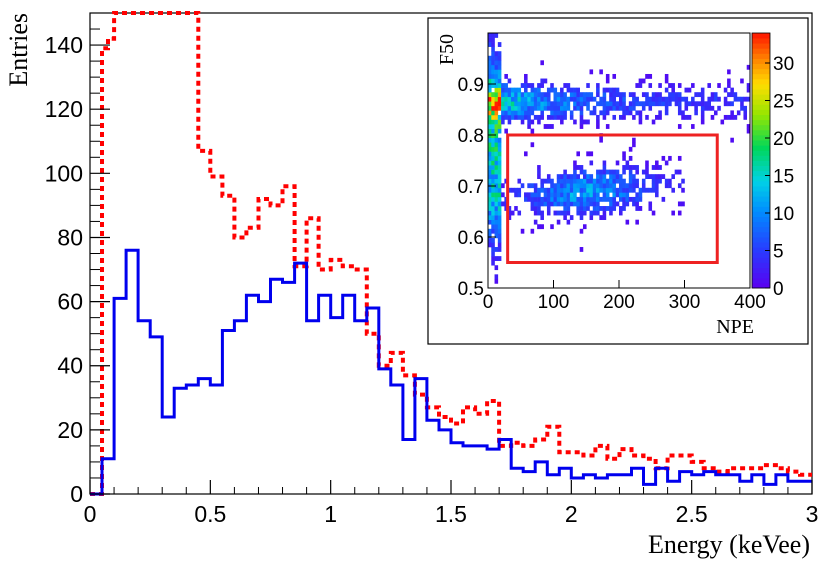 The image size is (830, 565). Describe the element at coordinates (64, 109) in the screenshot. I see `y-tick-label: 120` at that location.